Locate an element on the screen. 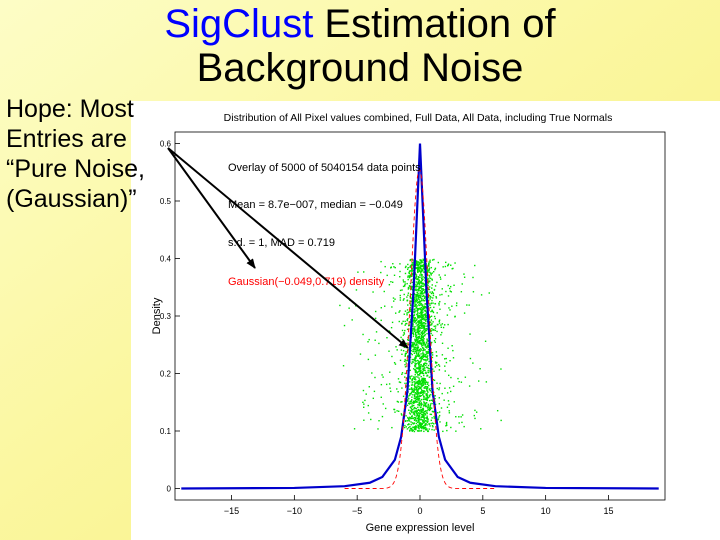  x-tick-label: 10 is located at coordinates (546, 511).